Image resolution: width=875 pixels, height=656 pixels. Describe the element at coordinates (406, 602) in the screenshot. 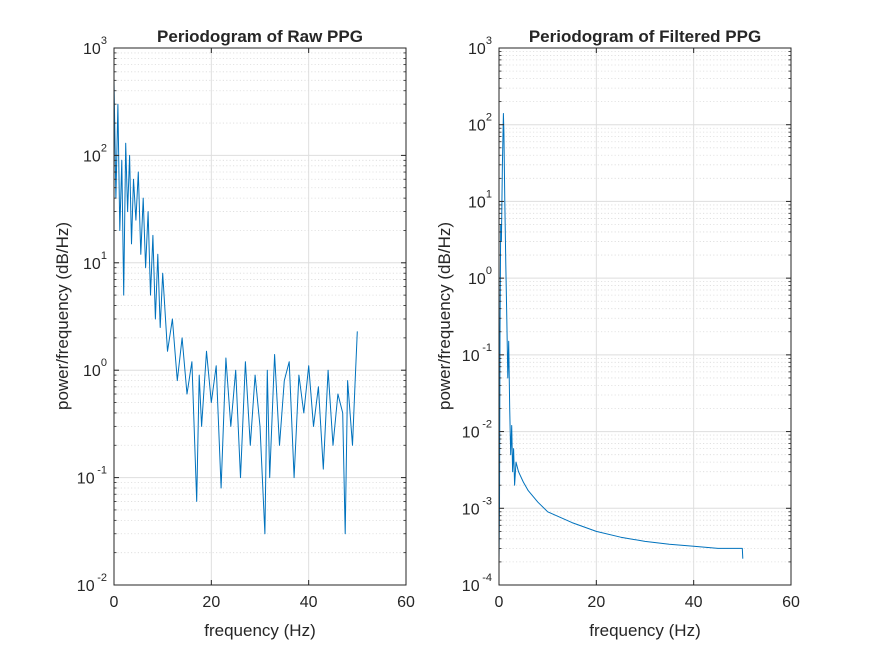

I see `raw-x-tick-label: 60` at that location.